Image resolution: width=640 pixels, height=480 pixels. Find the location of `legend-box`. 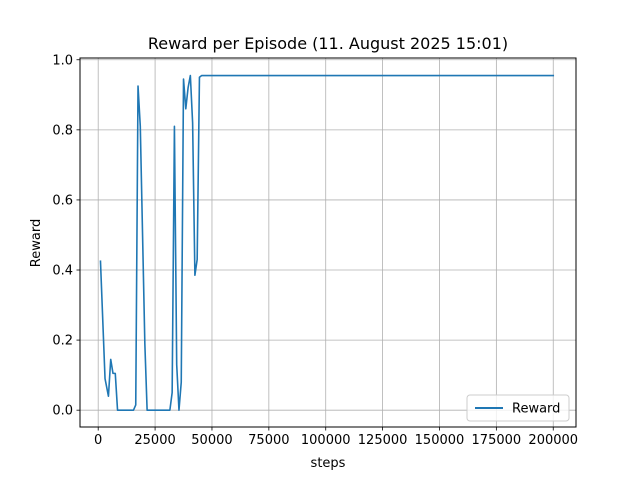

legend-box is located at coordinates (518, 408).